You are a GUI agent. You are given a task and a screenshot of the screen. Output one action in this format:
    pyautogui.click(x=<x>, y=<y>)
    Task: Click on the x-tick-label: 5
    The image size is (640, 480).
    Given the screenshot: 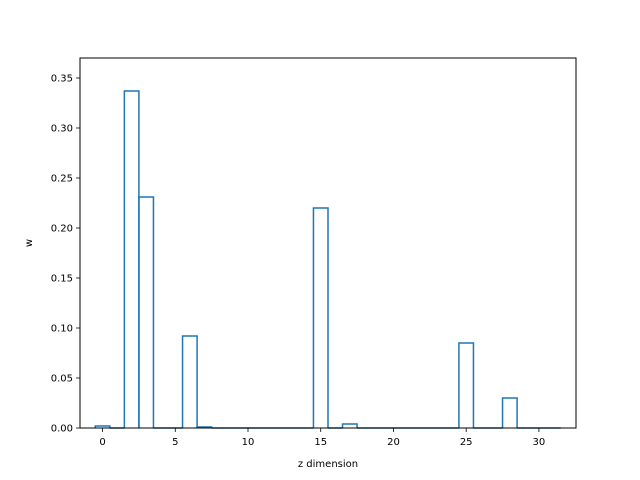 What is the action you would take?
    pyautogui.click(x=175, y=442)
    